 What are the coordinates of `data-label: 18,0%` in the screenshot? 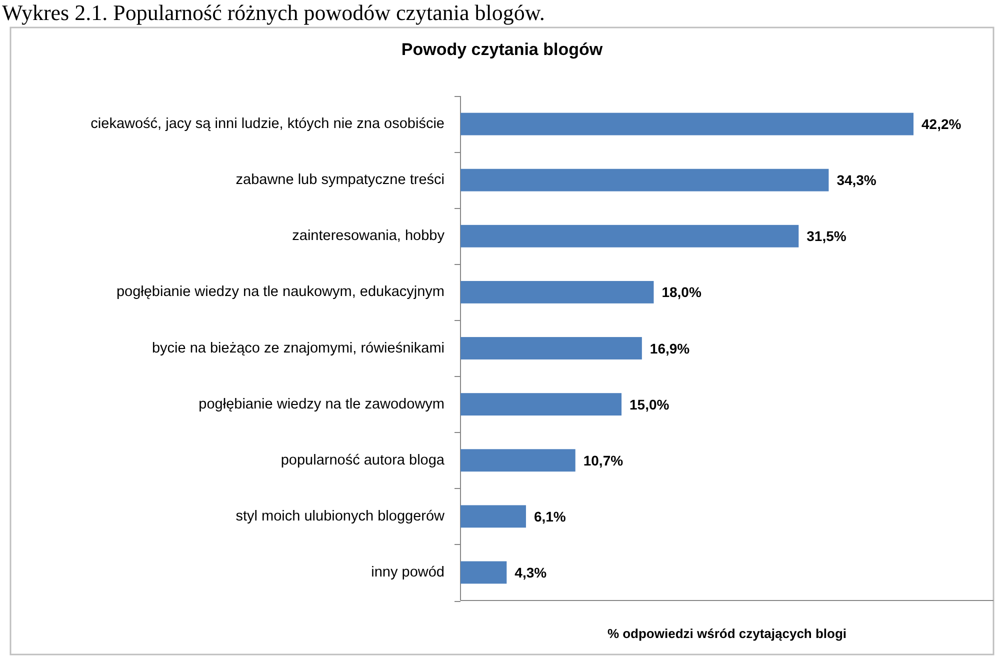 It's located at (682, 292).